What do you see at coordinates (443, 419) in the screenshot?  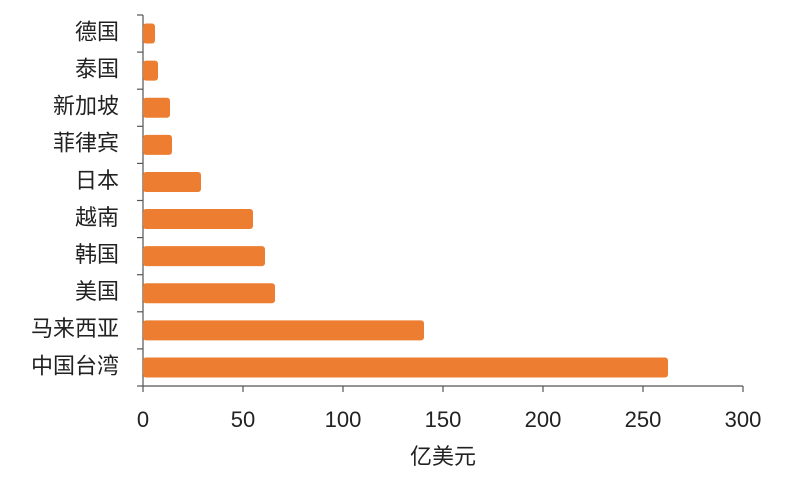 I see `x-tick-label: 150` at bounding box center [443, 419].